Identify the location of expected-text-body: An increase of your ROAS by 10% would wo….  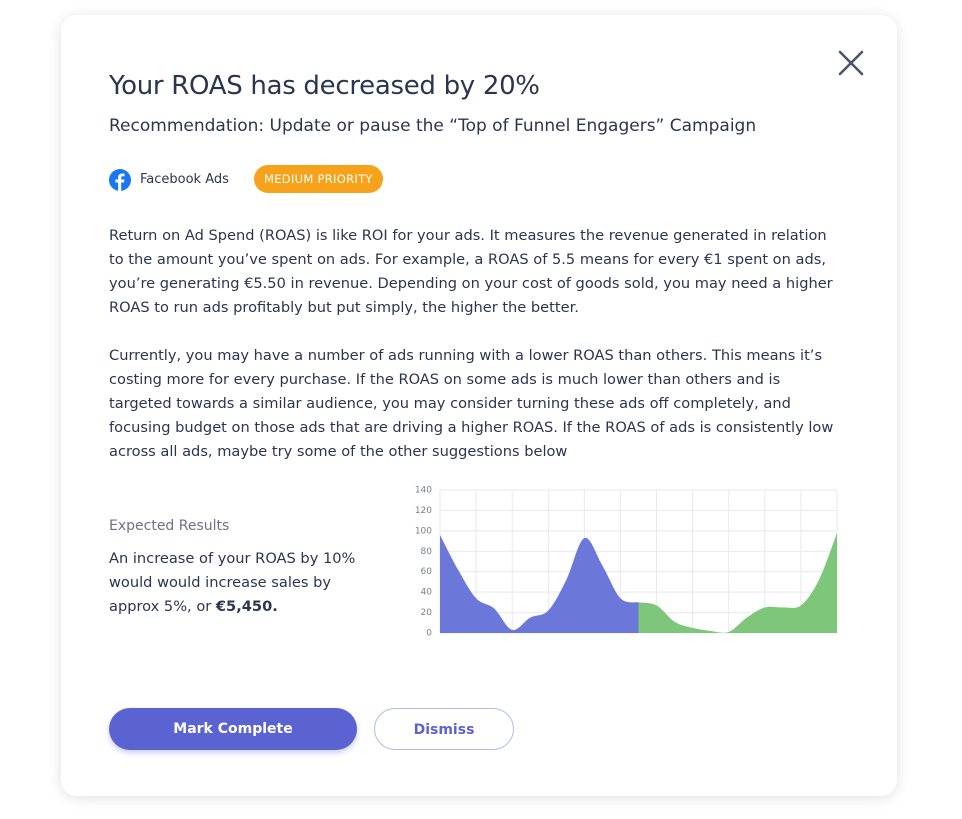
(232, 582).